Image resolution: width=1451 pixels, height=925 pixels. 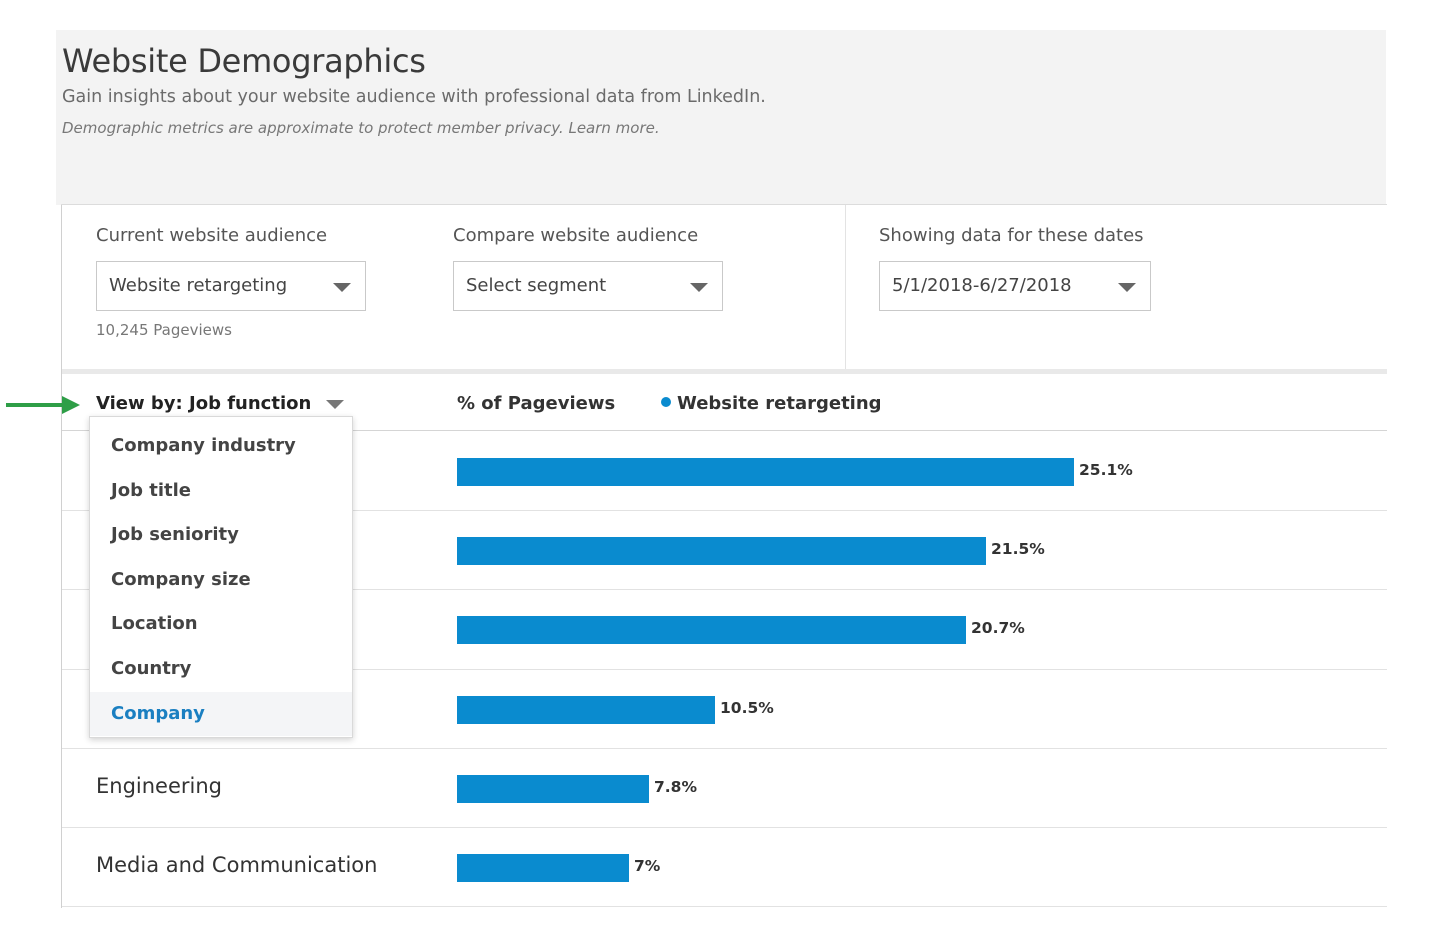 I want to click on view-by-value: Job function, so click(x=250, y=403).